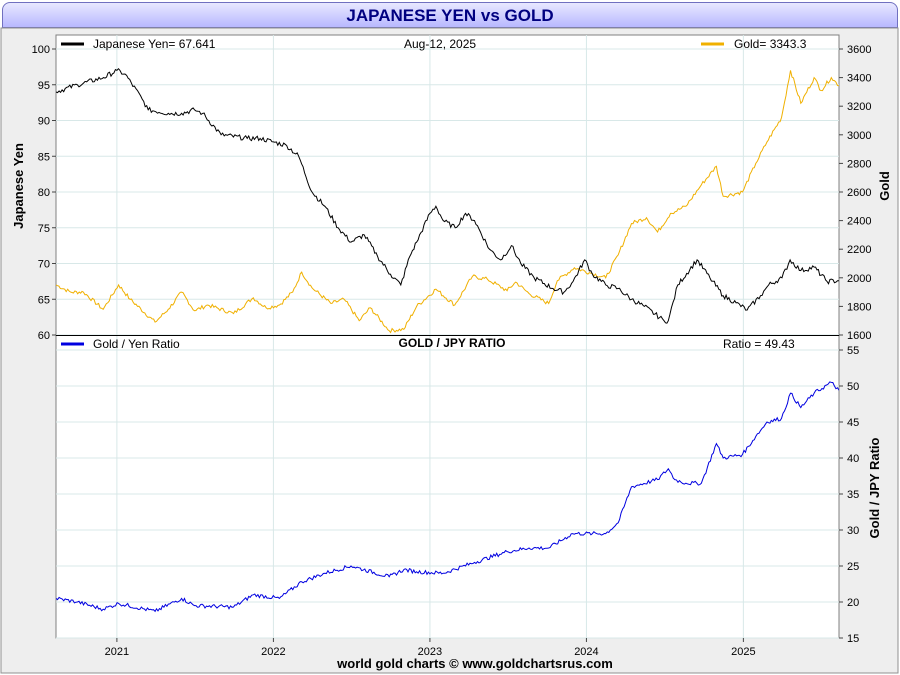  What do you see at coordinates (430, 652) in the screenshot?
I see `x-tick-label: 2023` at bounding box center [430, 652].